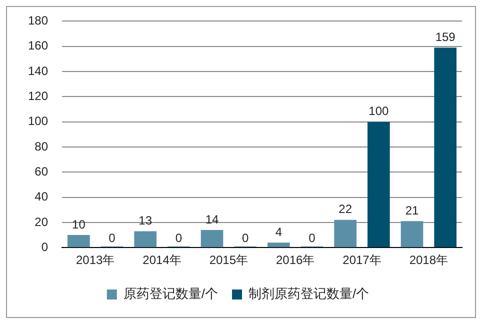 The width and height of the screenshot is (484, 325). What do you see at coordinates (38, 95) in the screenshot?
I see `y-tick-label: 120` at bounding box center [38, 95].